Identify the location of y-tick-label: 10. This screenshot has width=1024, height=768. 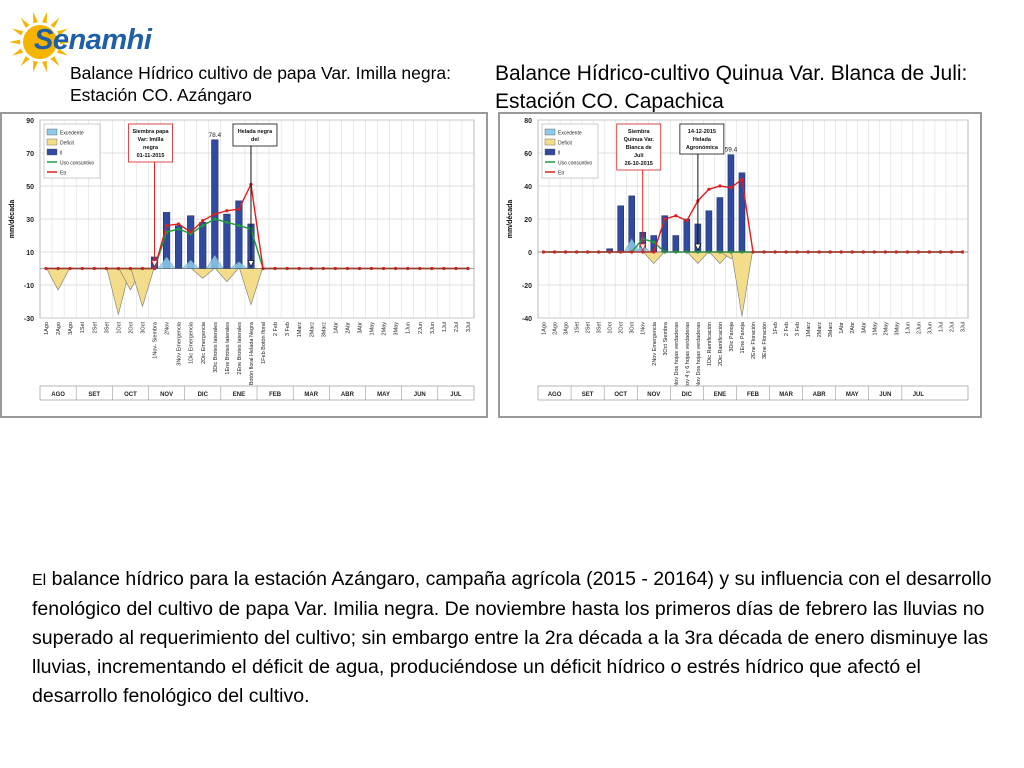
(30, 253).